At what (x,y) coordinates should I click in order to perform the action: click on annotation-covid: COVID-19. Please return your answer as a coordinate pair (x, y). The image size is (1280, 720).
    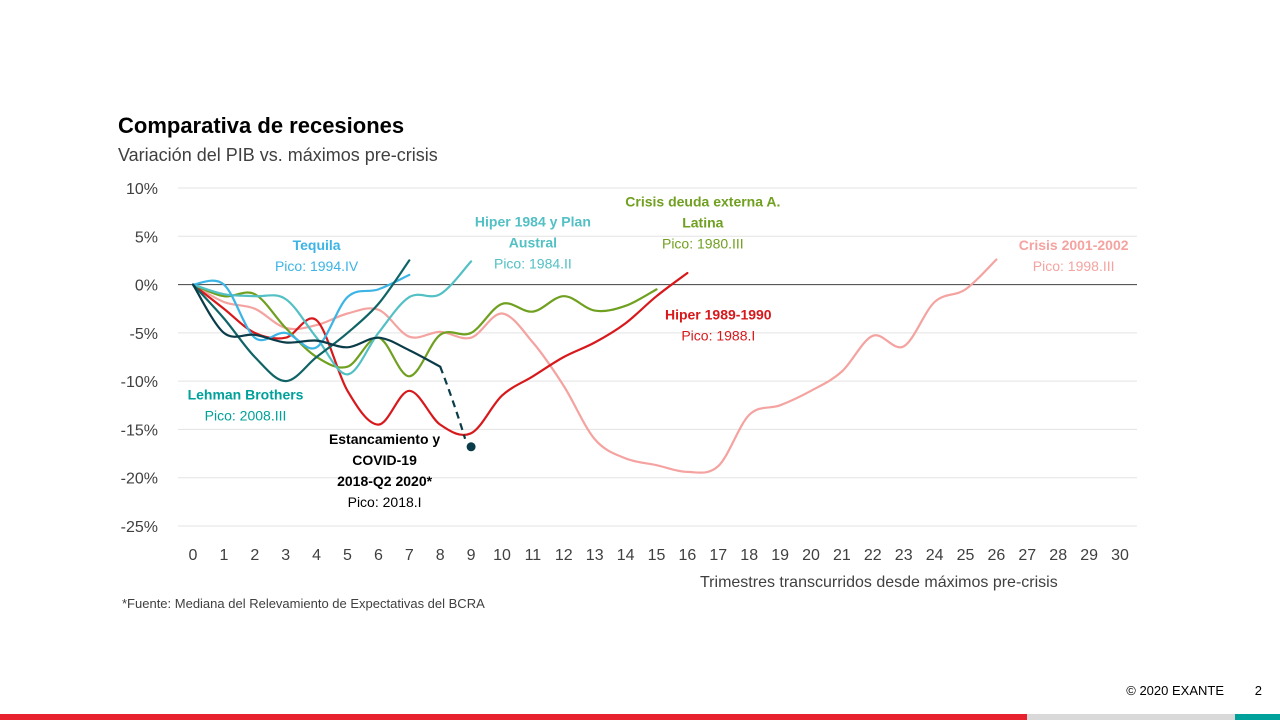
    Looking at the image, I should click on (384, 460).